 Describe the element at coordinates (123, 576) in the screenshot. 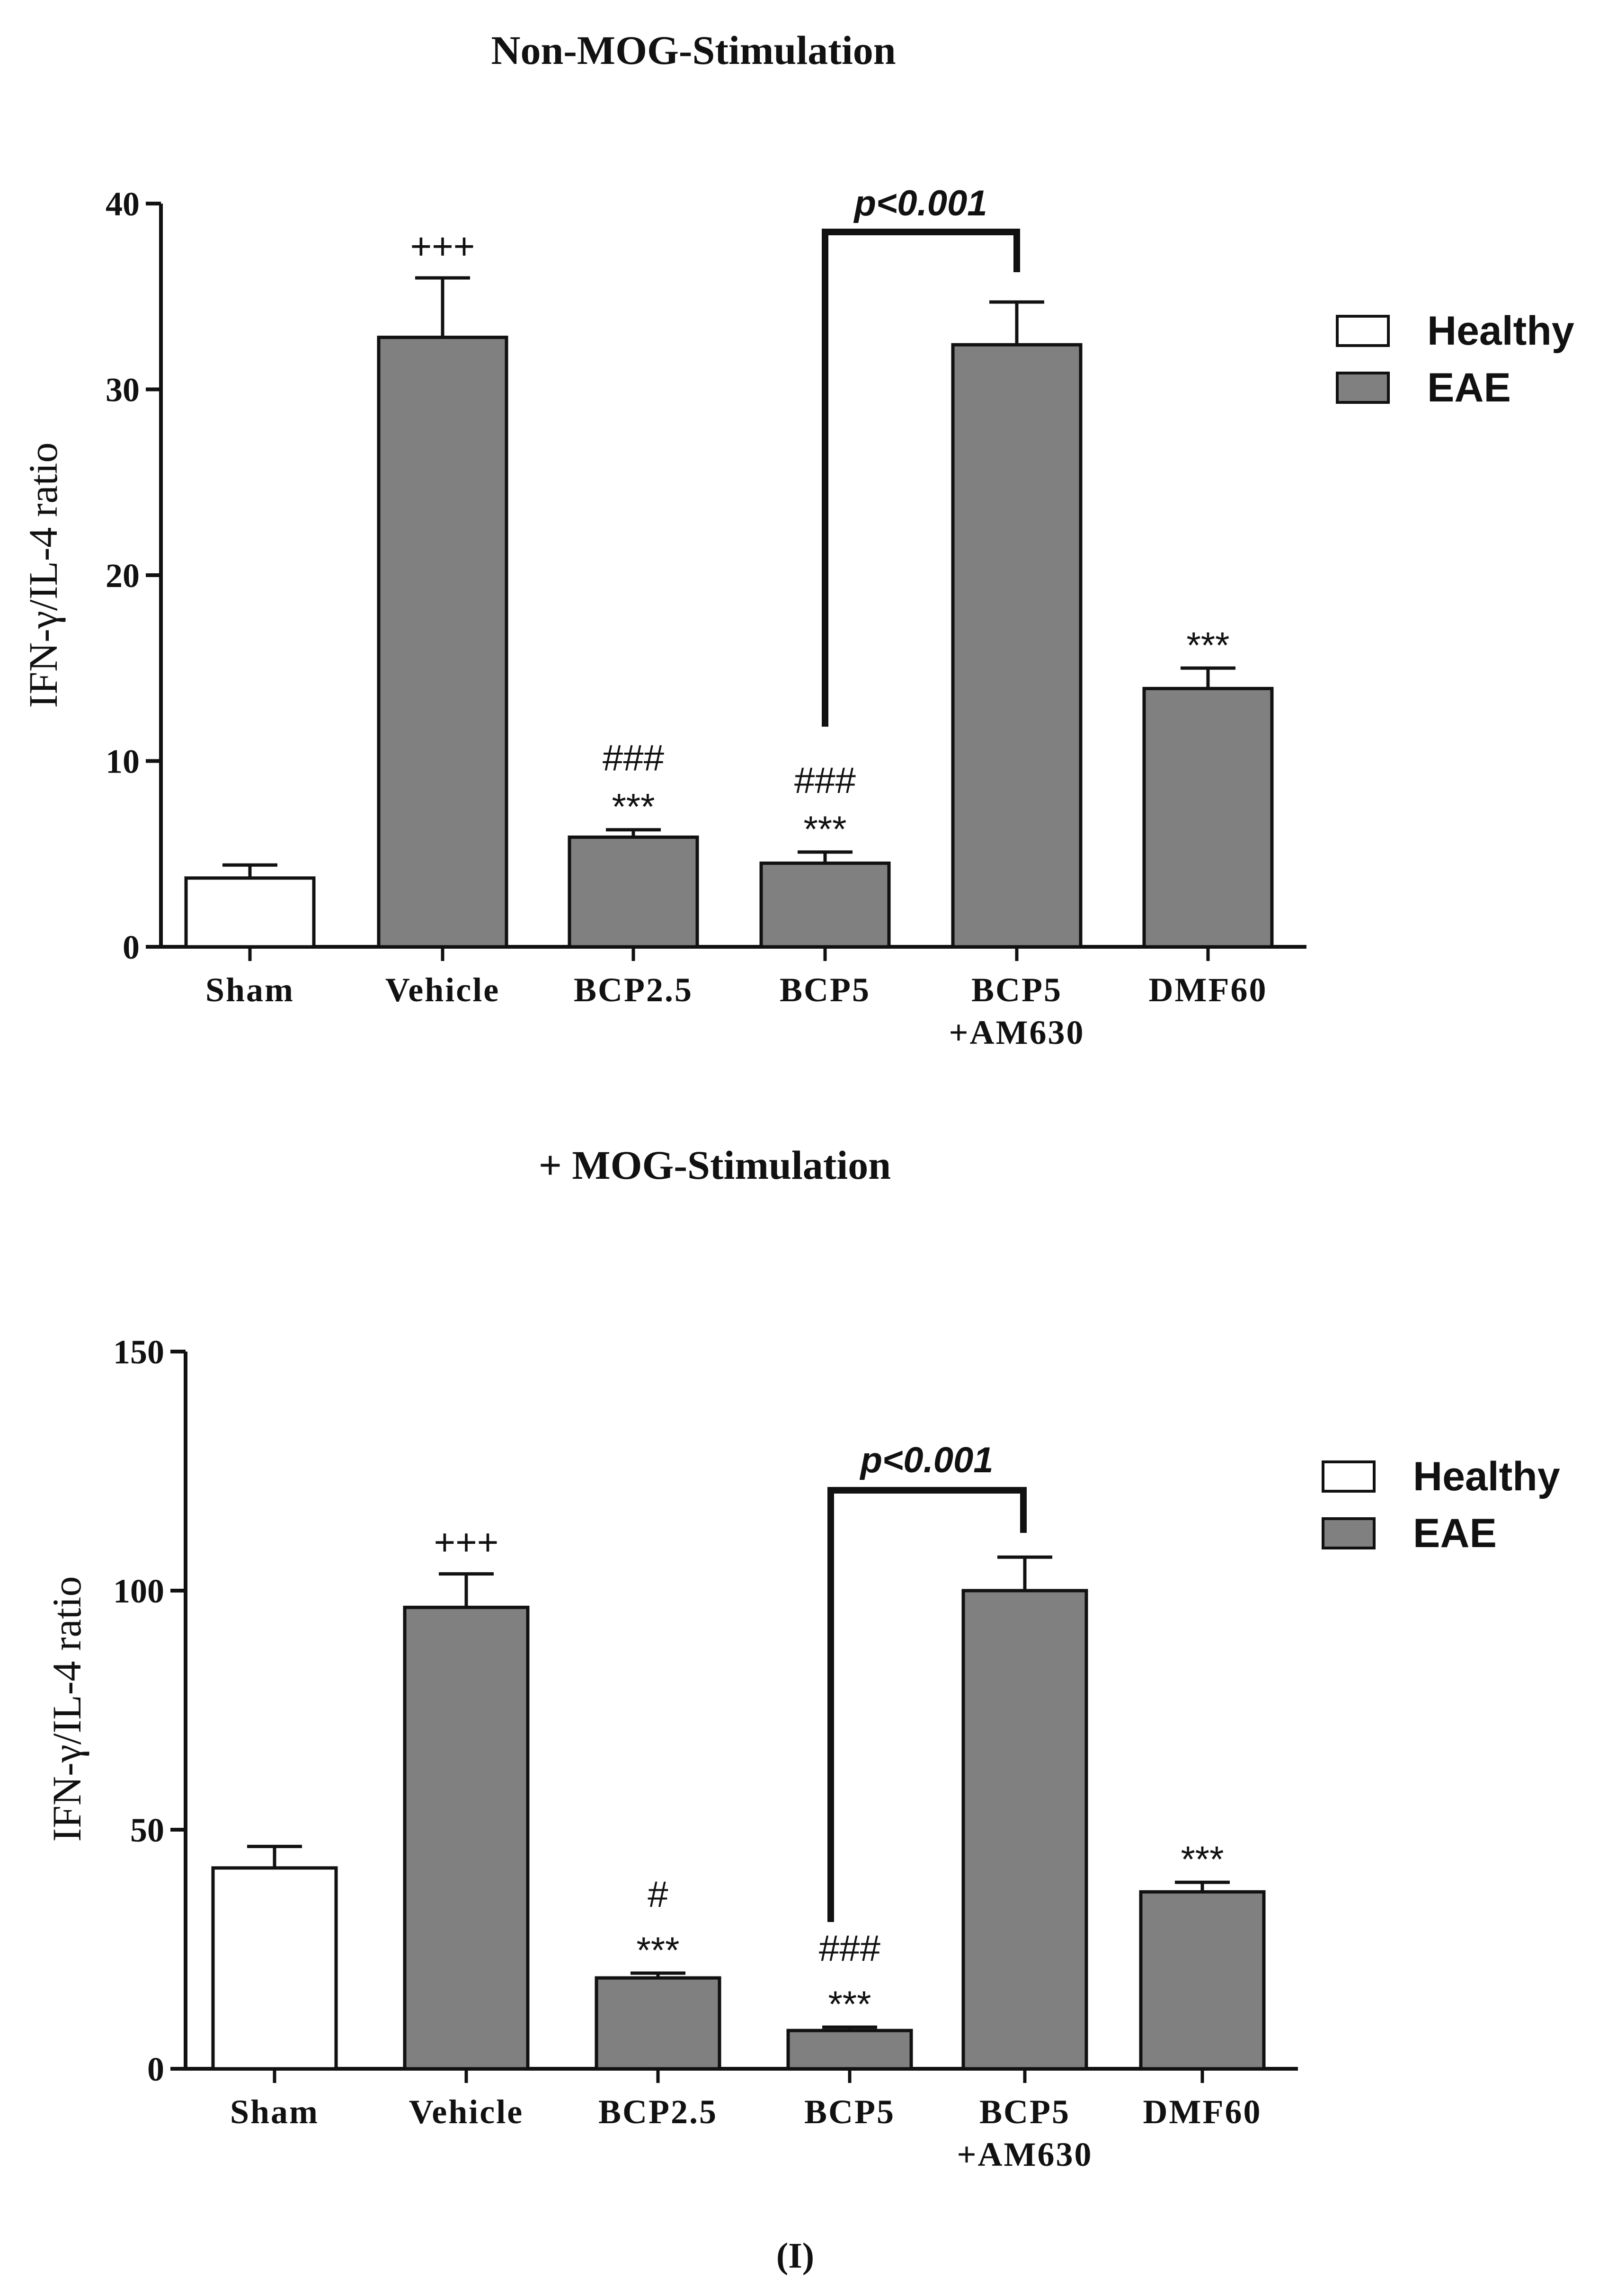

I see `y-tick-label: 20` at that location.